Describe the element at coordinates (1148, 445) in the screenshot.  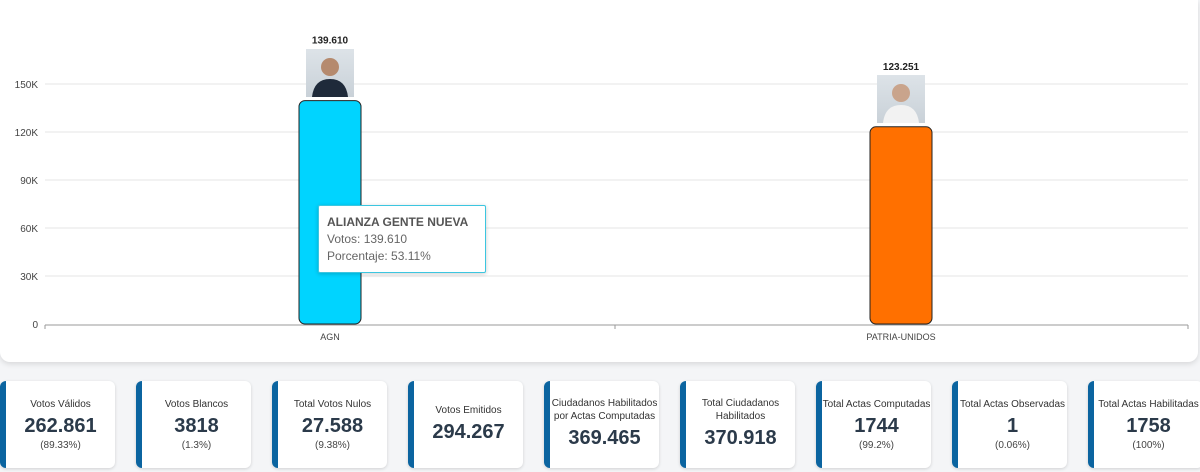
I see `stat-percent: (100%)` at that location.